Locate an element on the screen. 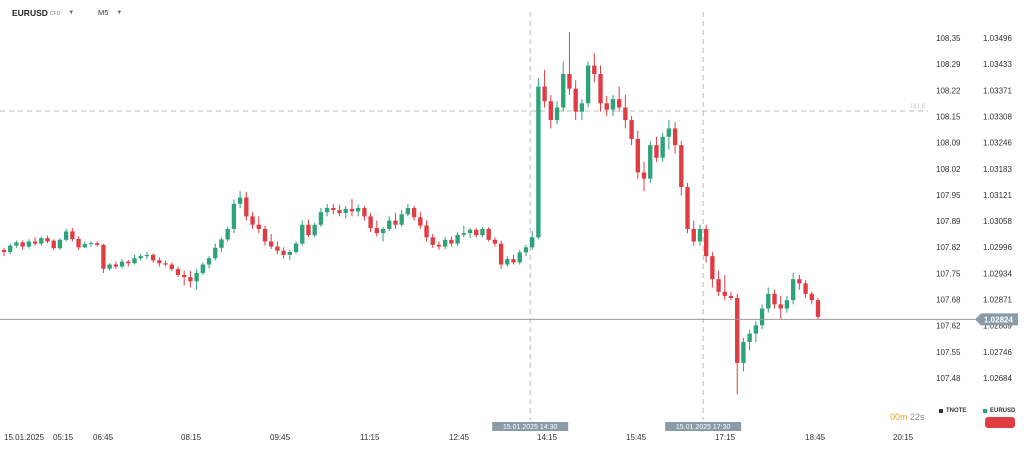 Image resolution: width=1024 pixels, height=449 pixels. trade-sell-button is located at coordinates (1000, 422).